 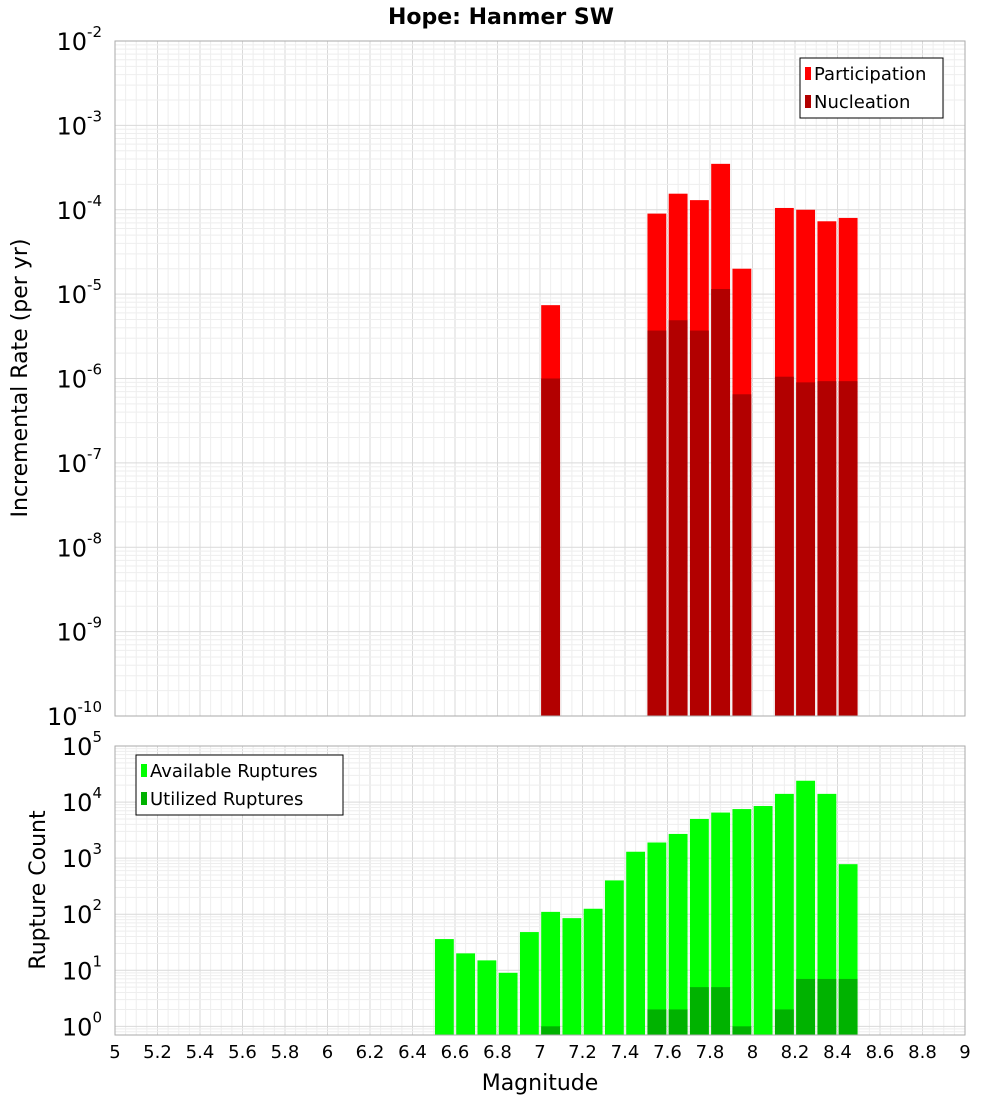 I want to click on y-tick-label: 10⁰, so click(x=82, y=1024).